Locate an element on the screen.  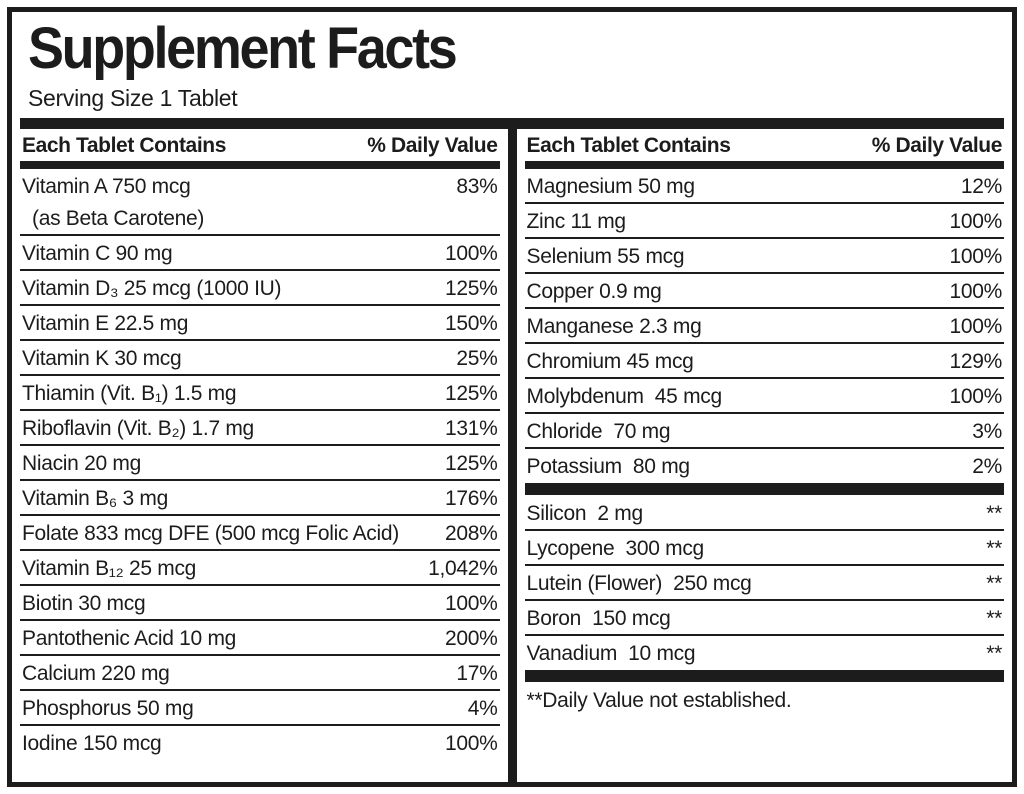
nutrient-name: Phosphorus 50 mg is located at coordinates (108, 708).